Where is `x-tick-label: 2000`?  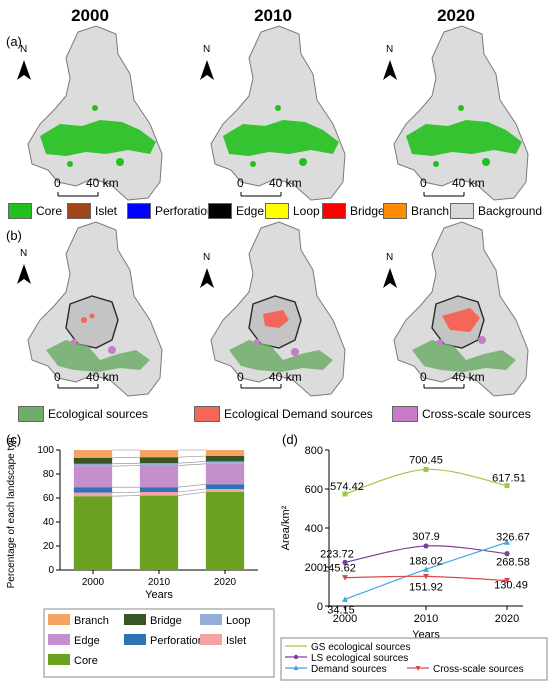 x-tick-label: 2000 is located at coordinates (93, 582).